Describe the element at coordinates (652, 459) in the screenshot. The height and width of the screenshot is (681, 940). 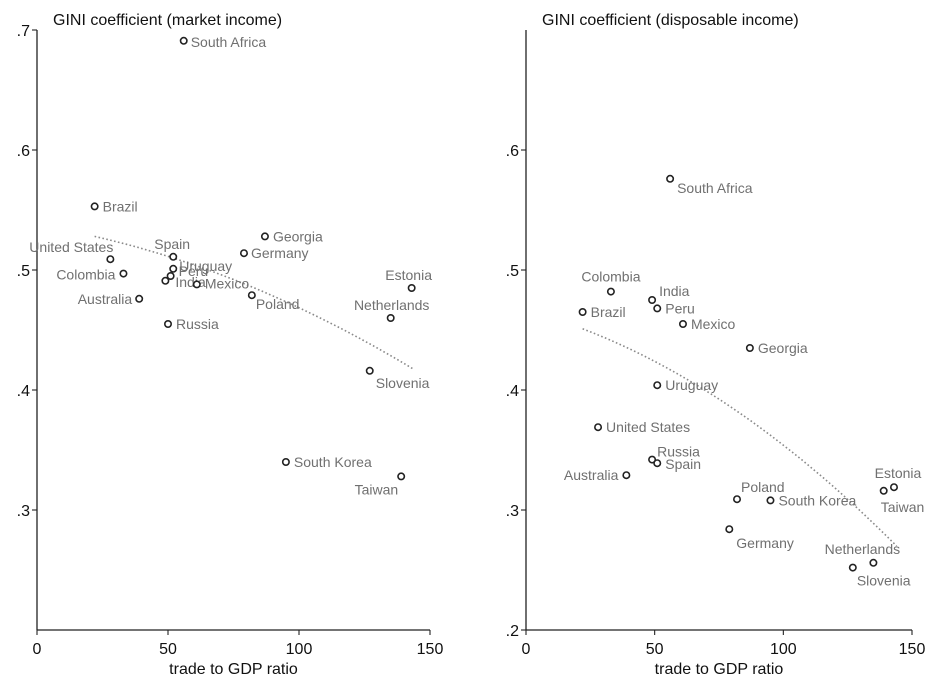
I see `data-point-russia` at that location.